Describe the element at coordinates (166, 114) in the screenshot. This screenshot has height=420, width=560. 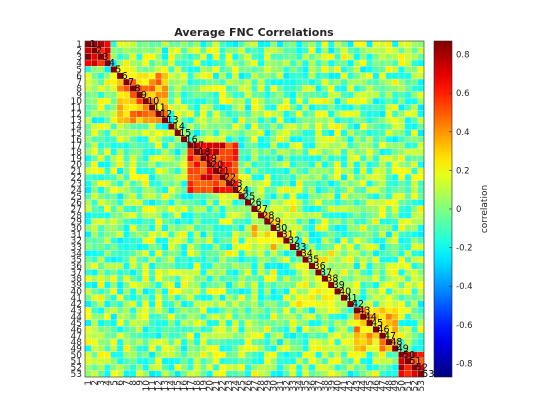
I see `diagonal-label: 12` at that location.